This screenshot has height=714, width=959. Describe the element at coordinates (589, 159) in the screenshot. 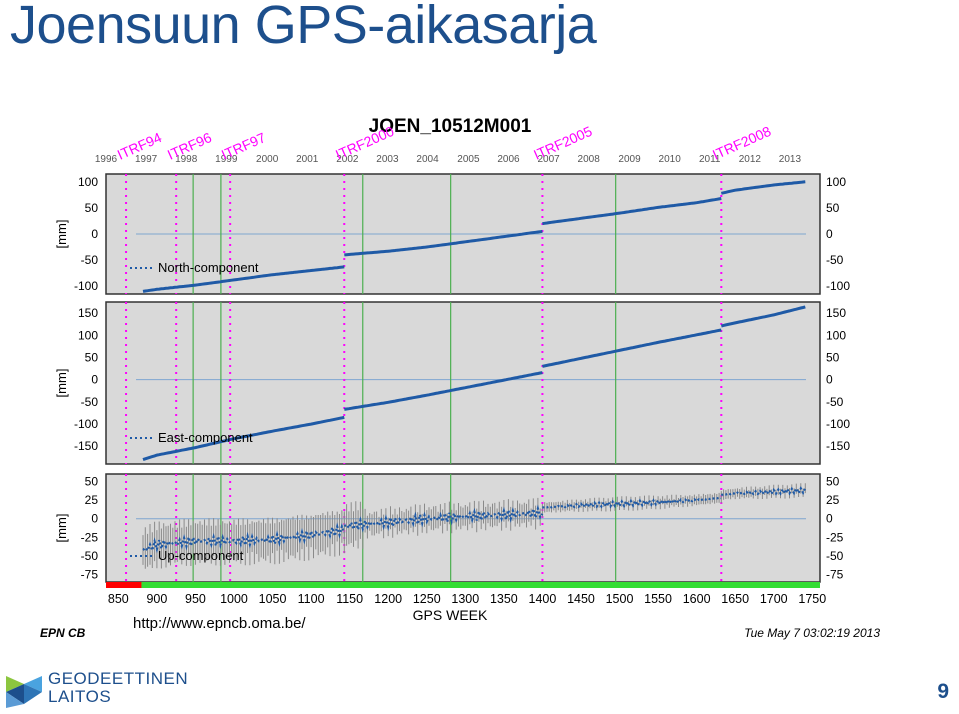

I see `year-tick-label: 2008` at that location.